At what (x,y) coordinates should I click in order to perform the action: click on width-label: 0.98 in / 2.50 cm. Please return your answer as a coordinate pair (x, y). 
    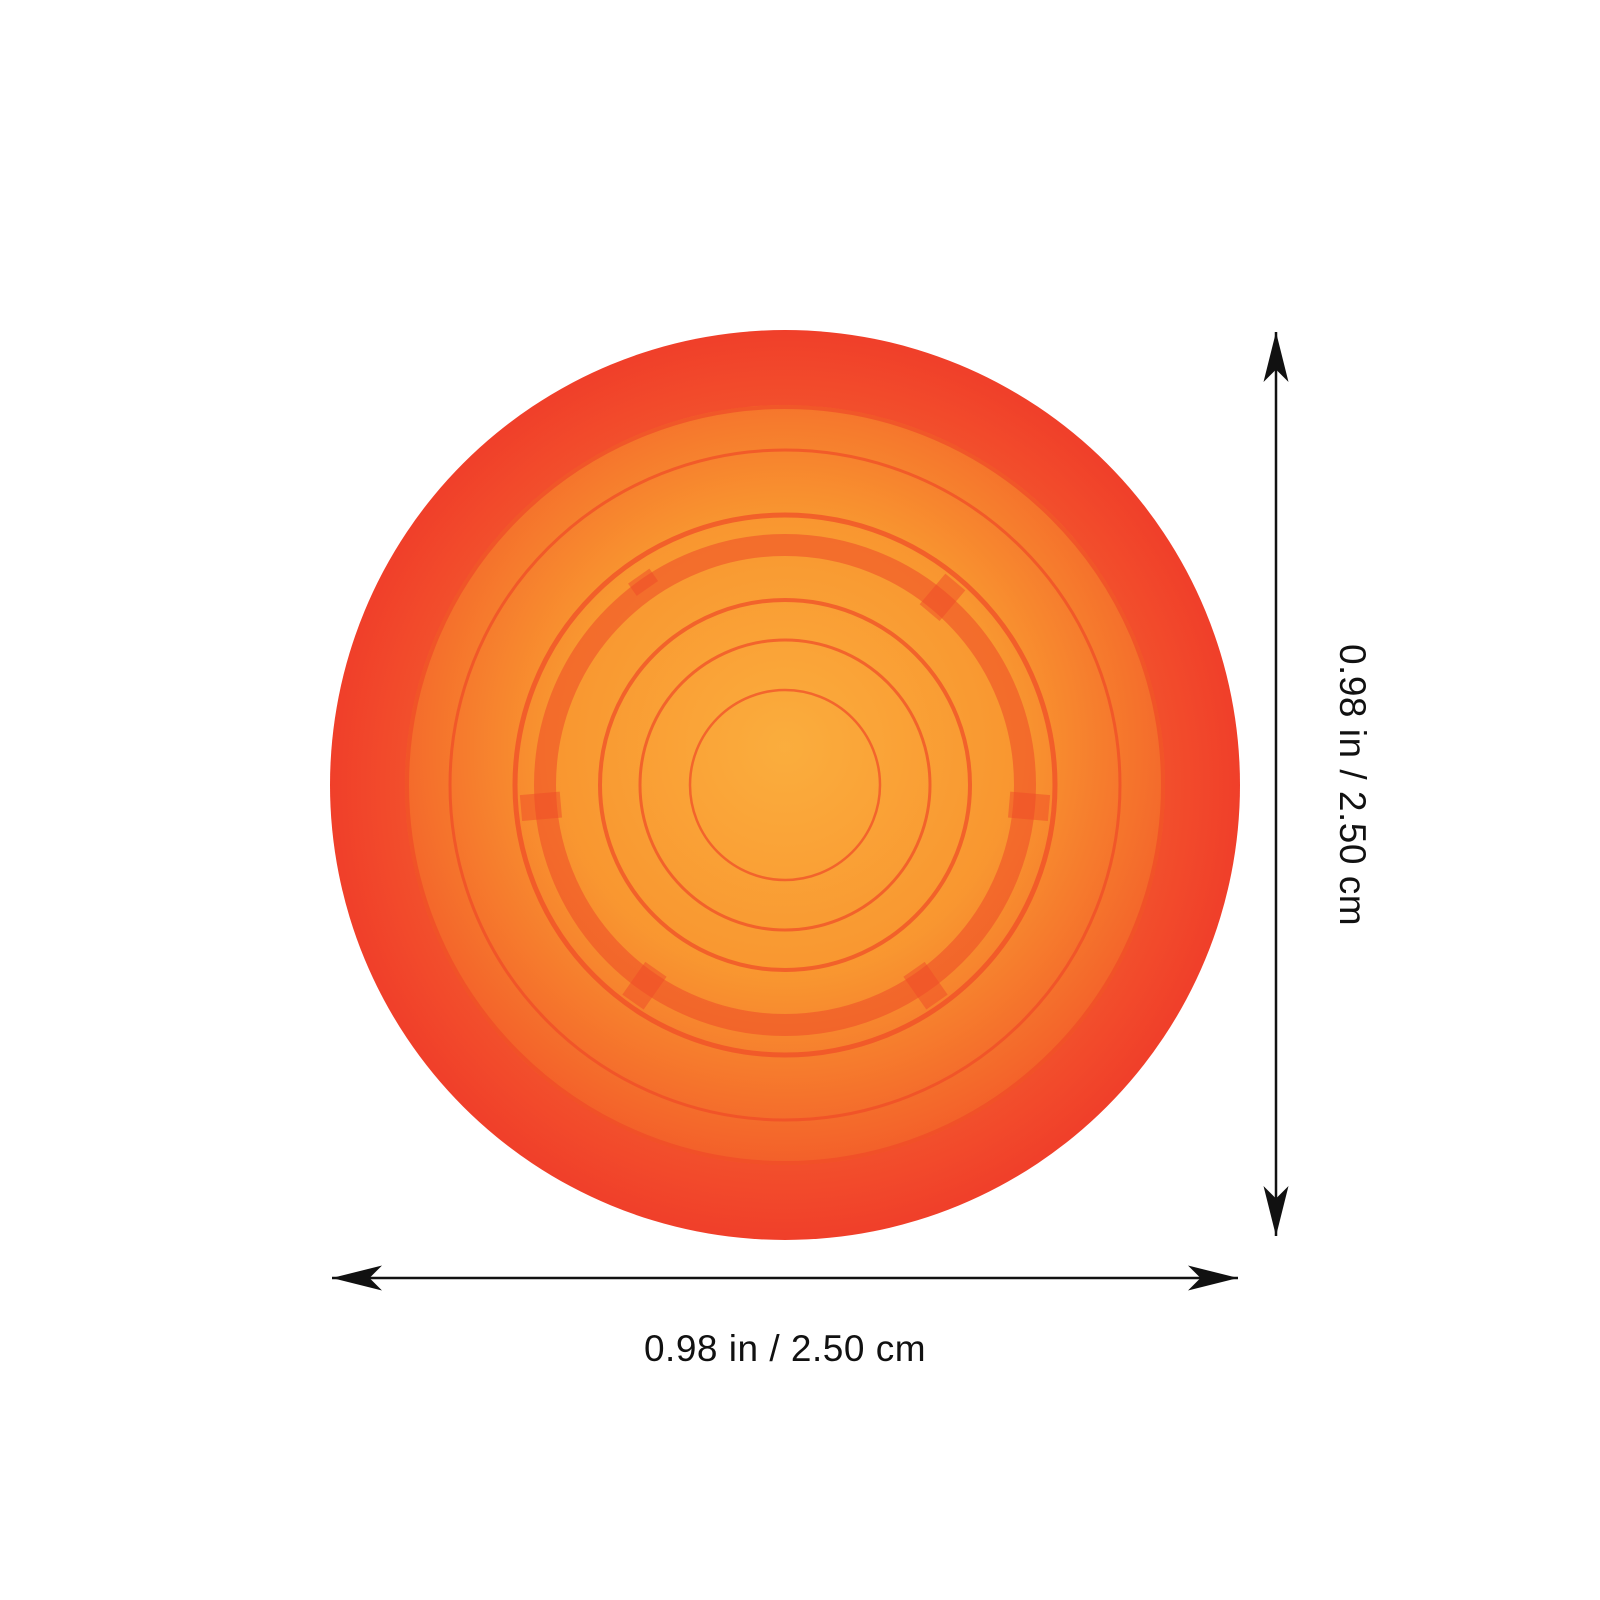
    Looking at the image, I should click on (785, 1348).